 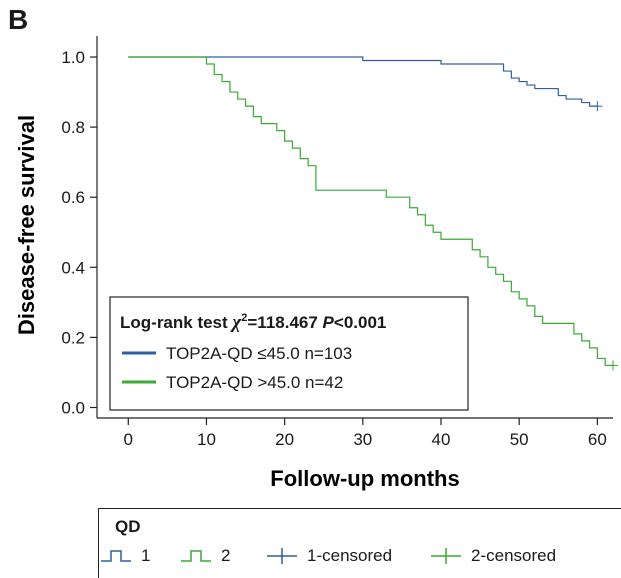 I want to click on legend-item-label: 1, so click(x=146, y=555).